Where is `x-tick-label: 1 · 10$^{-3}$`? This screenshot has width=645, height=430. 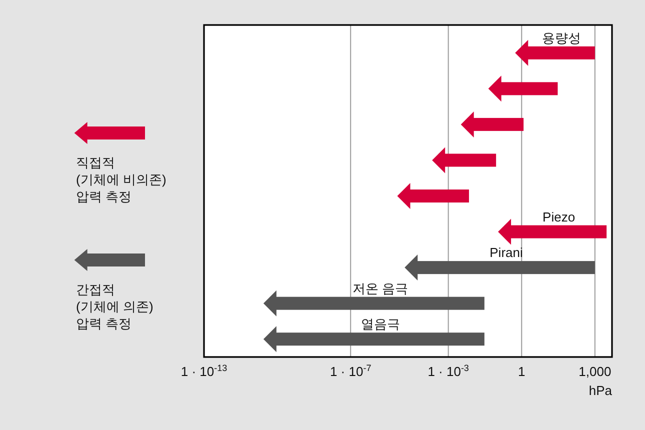
x-tick-label: 1 · 10$^{-3}$ is located at coordinates (448, 371).